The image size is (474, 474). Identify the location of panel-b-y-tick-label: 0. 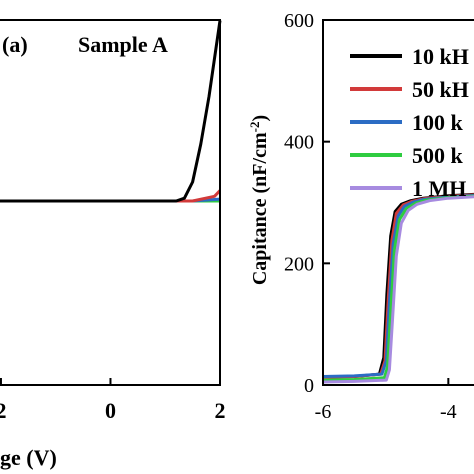
(309, 386).